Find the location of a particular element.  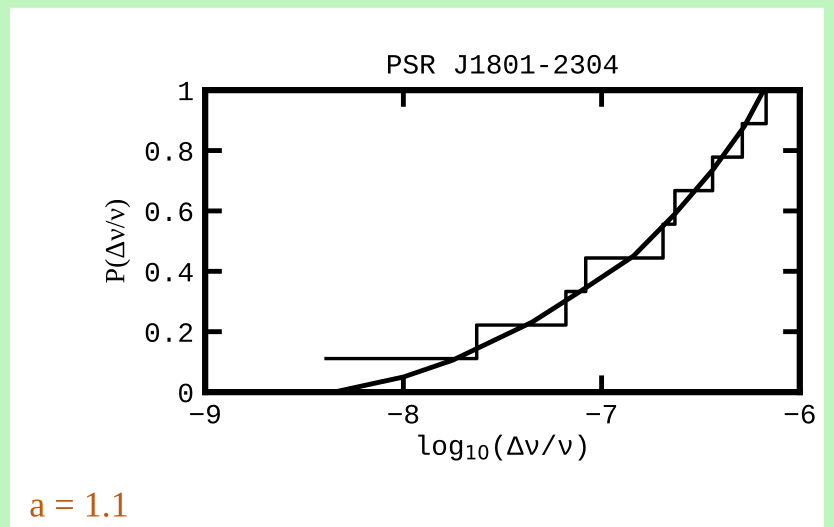

y-tick-label: 0.2 is located at coordinates (169, 332).